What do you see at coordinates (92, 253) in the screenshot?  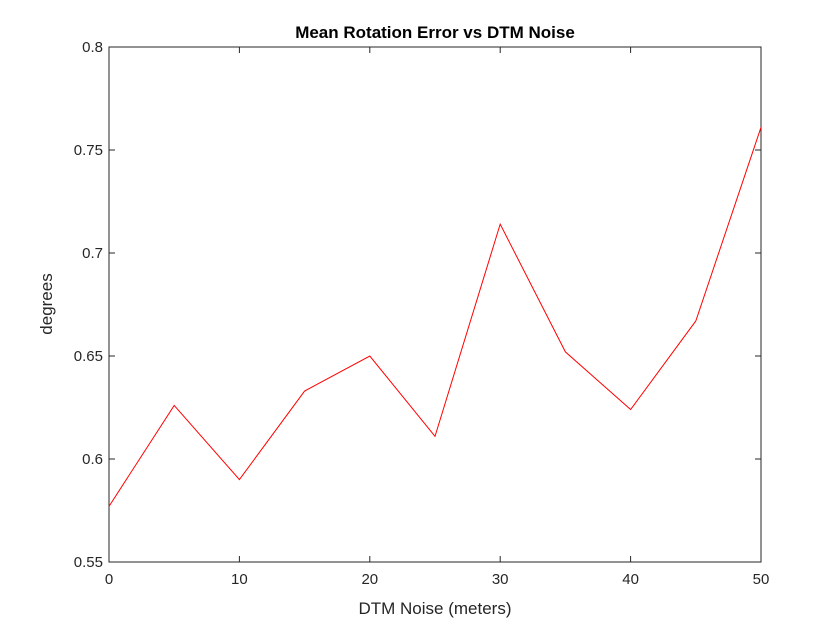 I see `y-tick-label: 0.7` at bounding box center [92, 253].